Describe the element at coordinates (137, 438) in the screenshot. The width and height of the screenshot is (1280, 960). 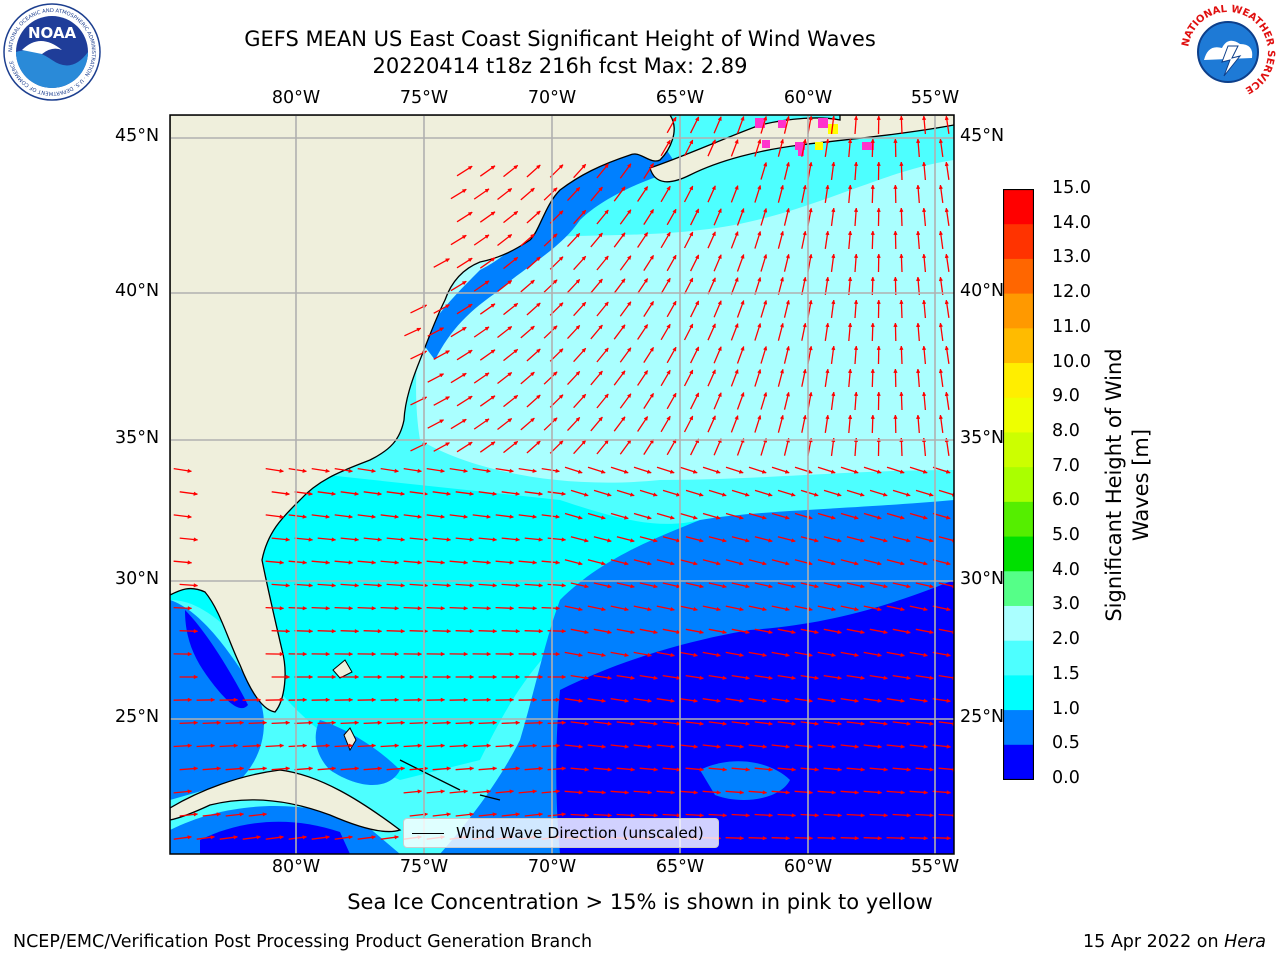
I see `lat-label-left: 35°N` at that location.